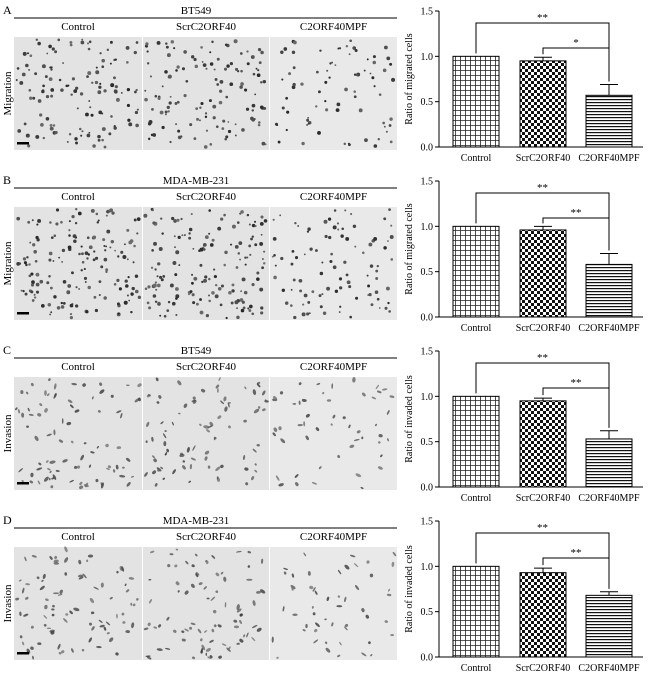  What do you see at coordinates (206, 197) in the screenshot?
I see `condition-label: ScrC2ORF40` at bounding box center [206, 197].